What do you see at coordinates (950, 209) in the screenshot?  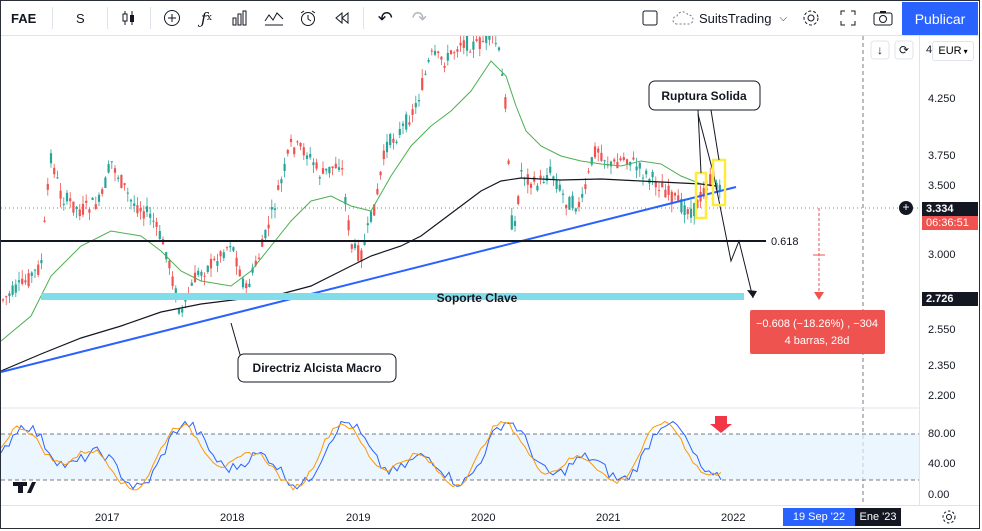 I see `current-price-badge: 3.334` at bounding box center [950, 209].